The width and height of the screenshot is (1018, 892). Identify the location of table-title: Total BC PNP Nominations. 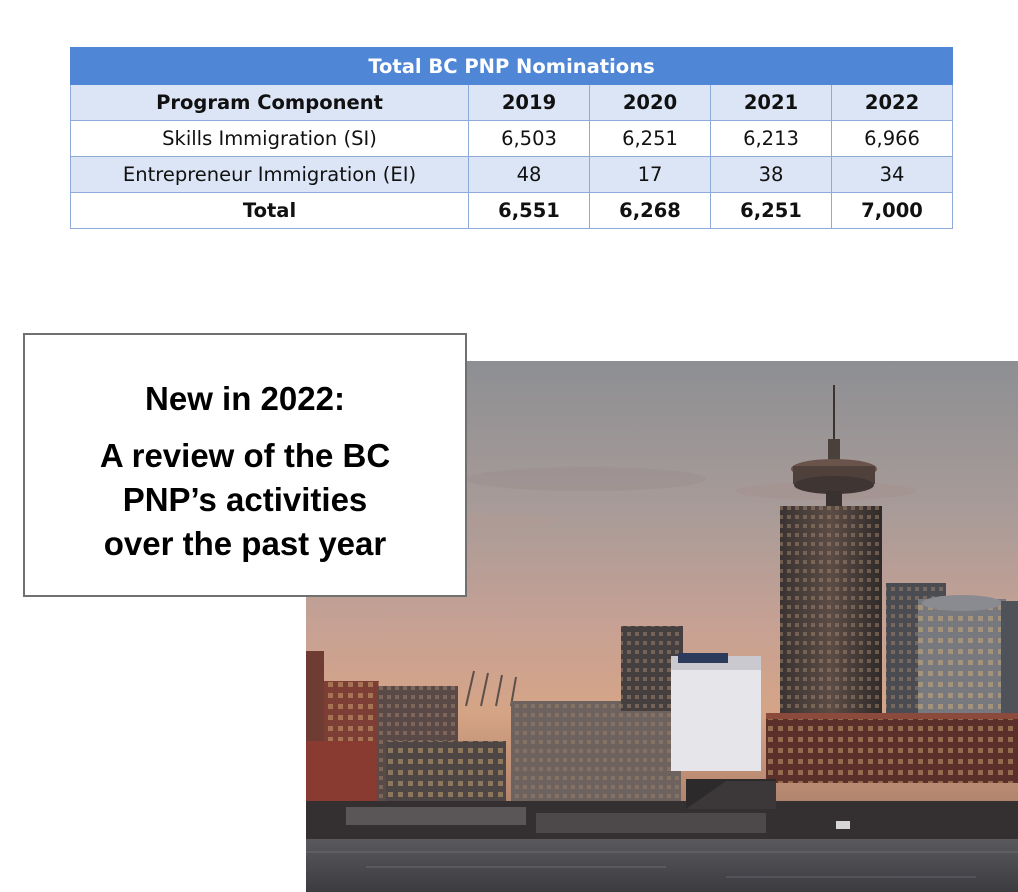
(511, 66).